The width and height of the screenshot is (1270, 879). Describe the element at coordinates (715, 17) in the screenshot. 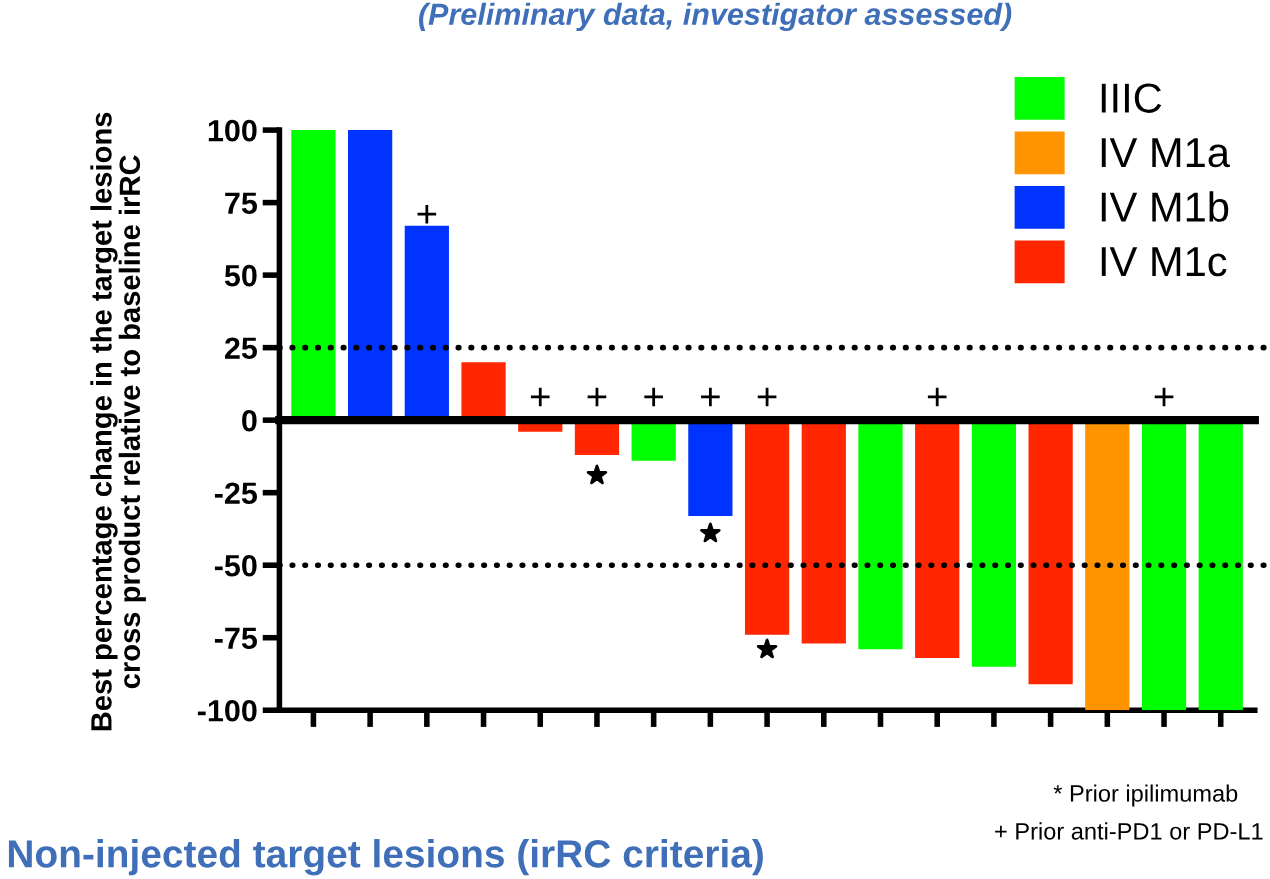

I see `chart-subtitle: (Preliminary data, investigator assessed)` at that location.